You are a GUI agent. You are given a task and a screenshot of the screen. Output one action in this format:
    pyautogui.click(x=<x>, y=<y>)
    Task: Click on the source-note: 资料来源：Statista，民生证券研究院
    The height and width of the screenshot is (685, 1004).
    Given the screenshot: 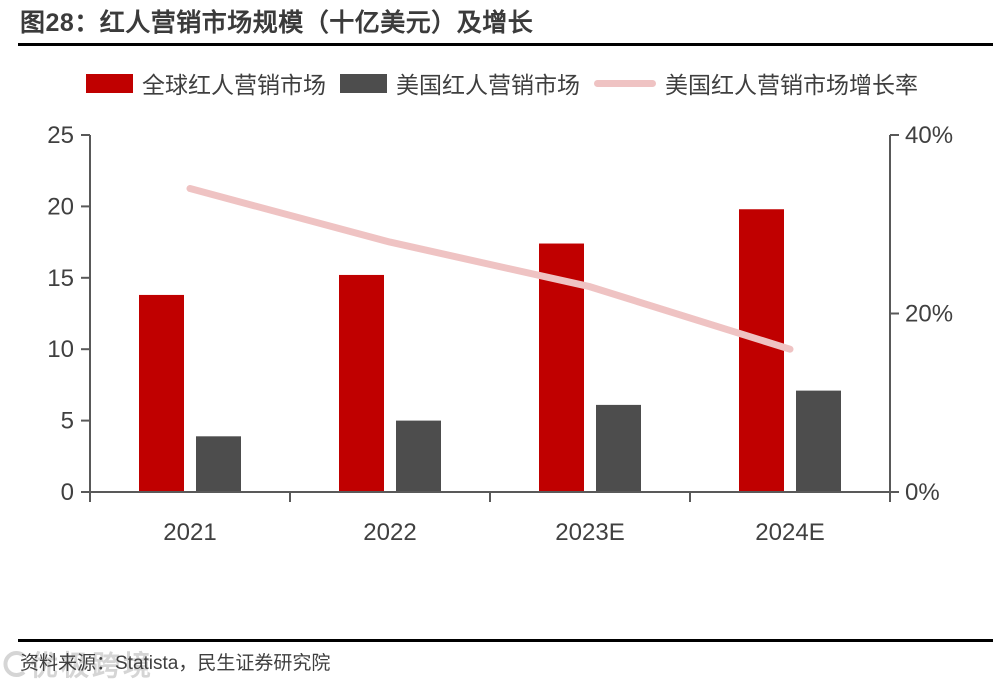 What is the action you would take?
    pyautogui.click(x=175, y=663)
    